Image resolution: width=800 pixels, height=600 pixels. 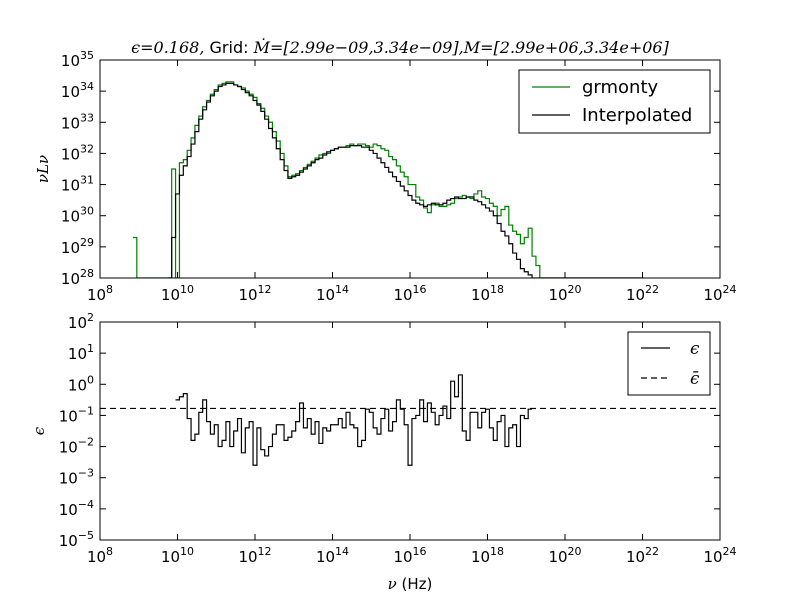 What do you see at coordinates (620, 87) in the screenshot?
I see `legend-grmonty-label: grmonty` at bounding box center [620, 87].